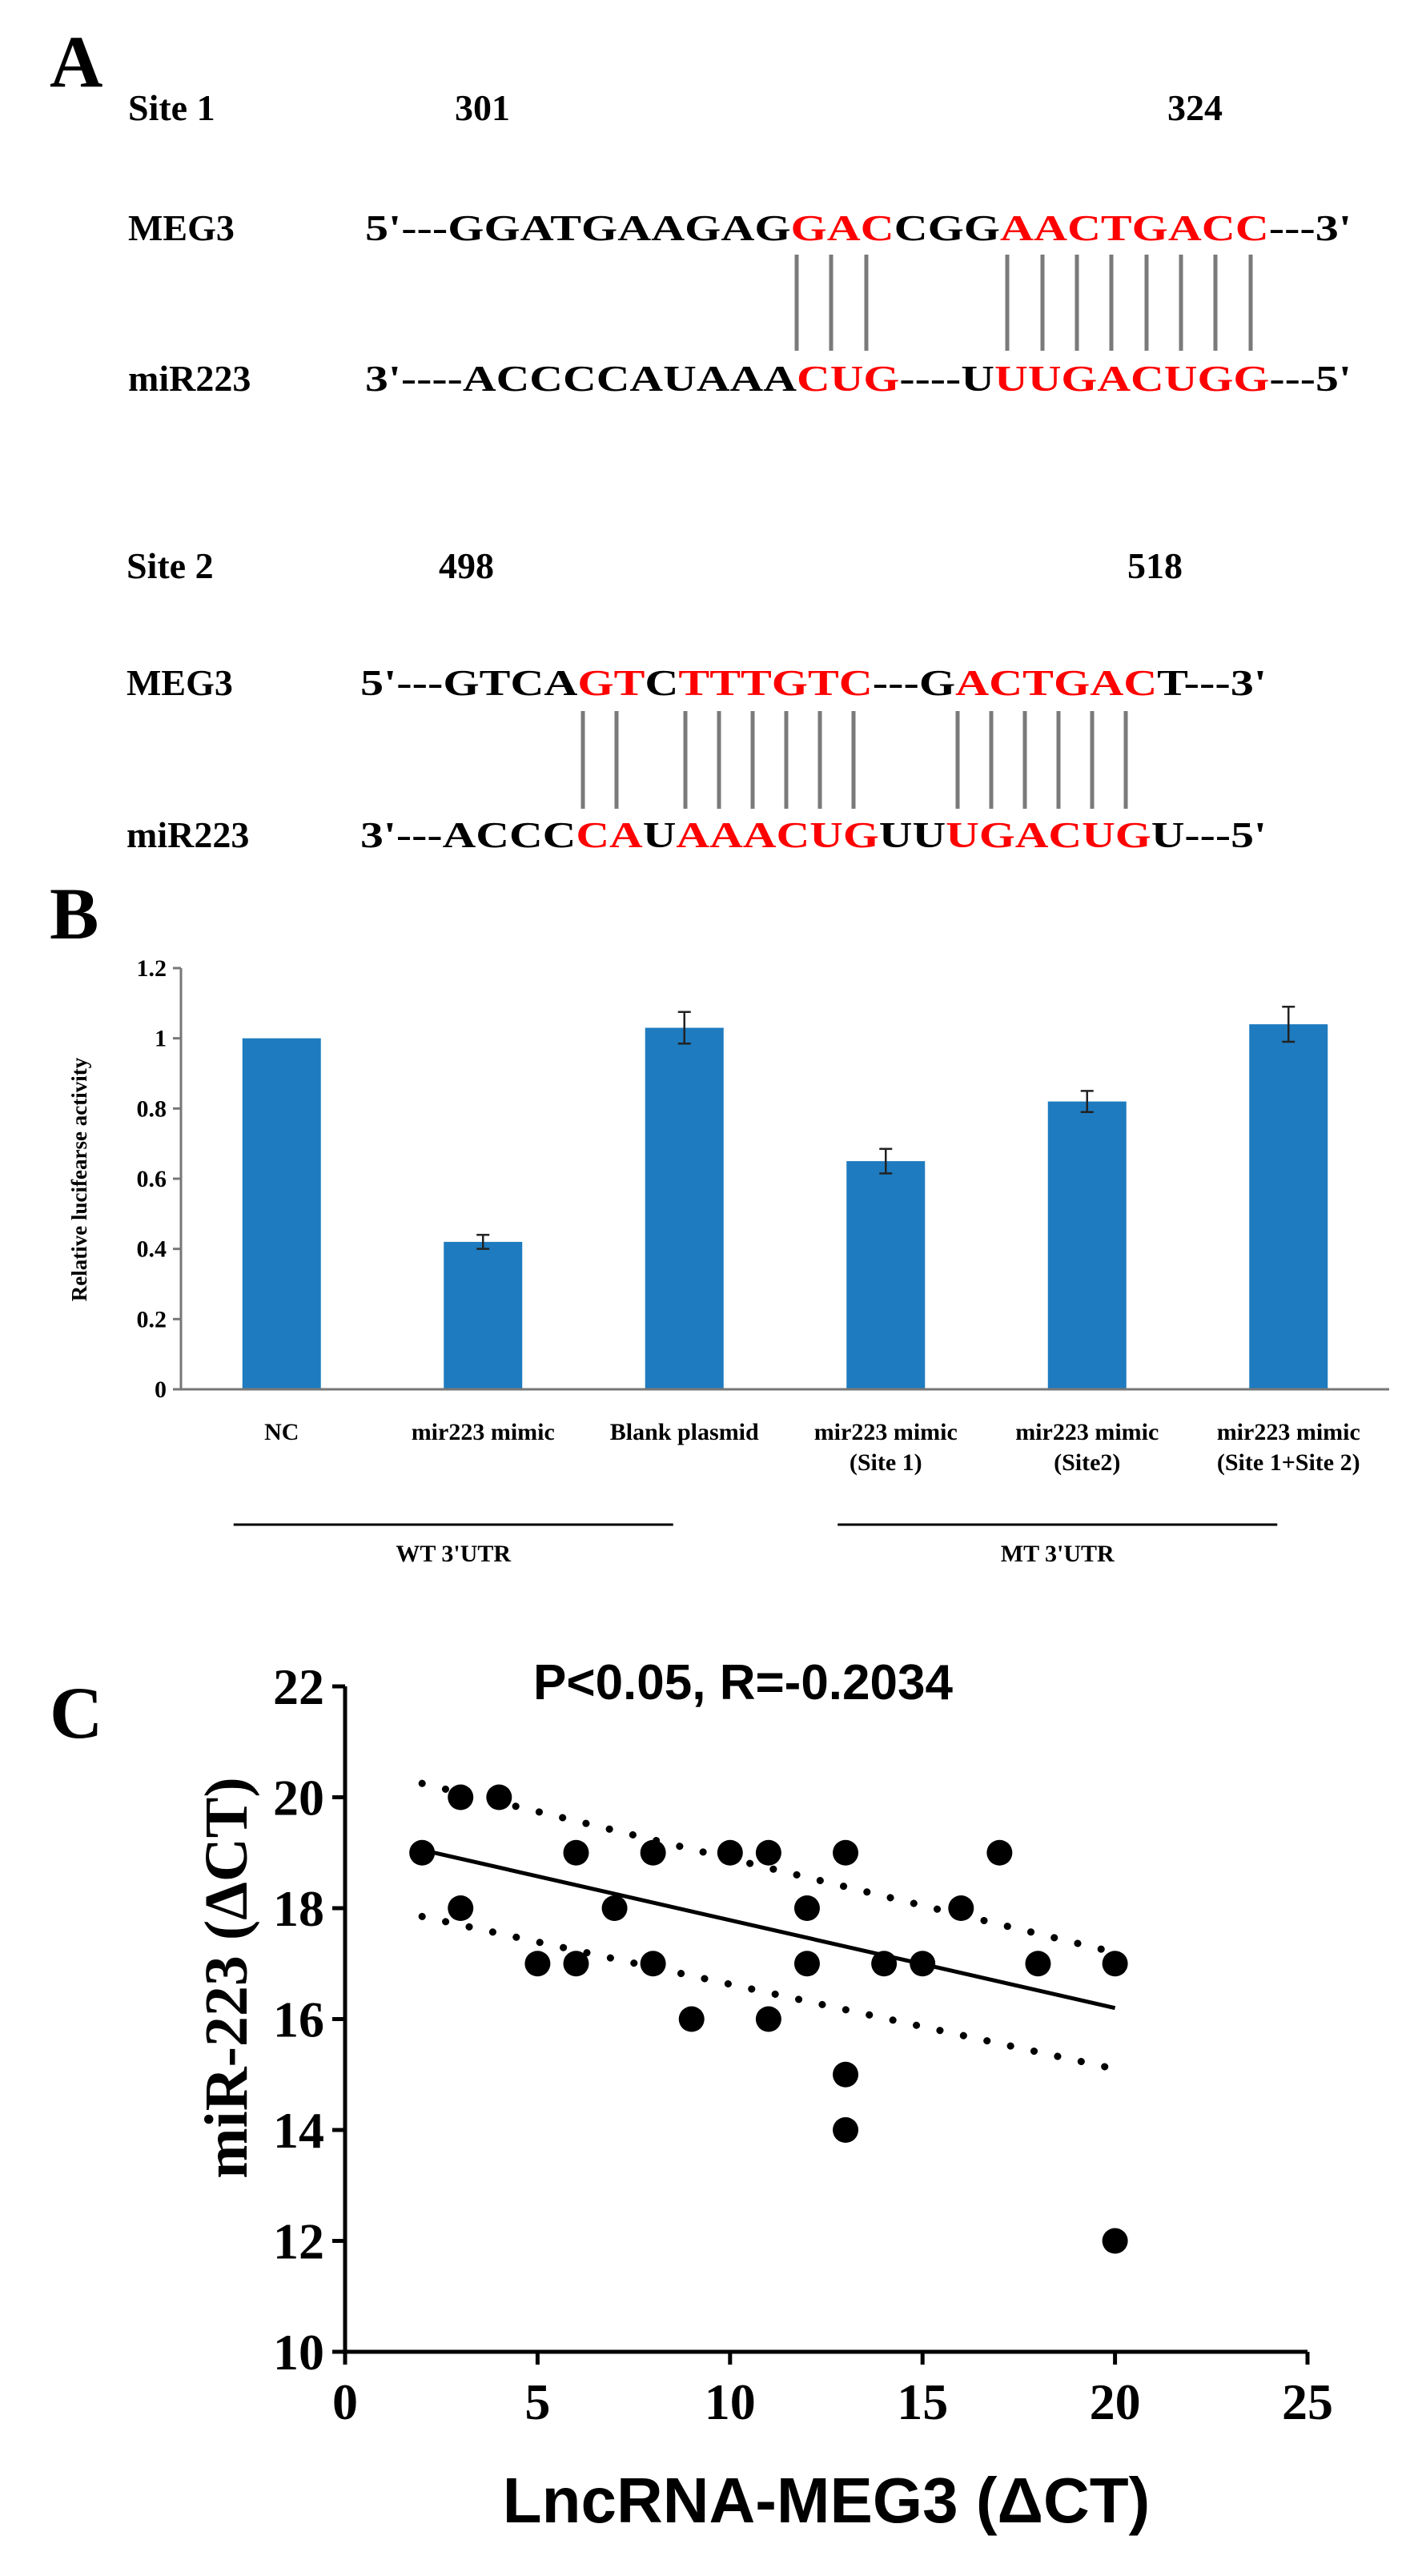 The width and height of the screenshot is (1422, 2576). I want to click on scatter-fit, so click(768, 1929).